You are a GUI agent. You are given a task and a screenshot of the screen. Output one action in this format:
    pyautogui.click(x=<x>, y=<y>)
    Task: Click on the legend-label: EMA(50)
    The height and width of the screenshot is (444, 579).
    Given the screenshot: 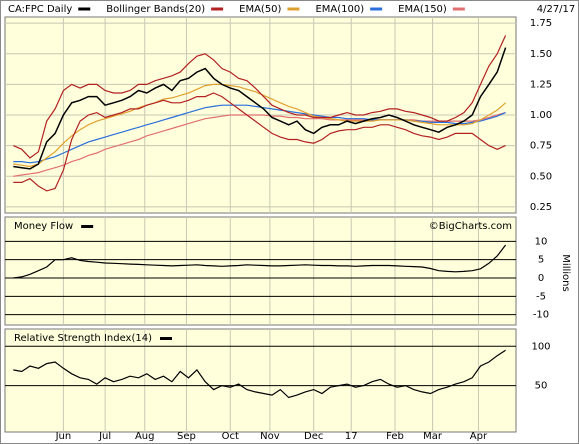 What is the action you would take?
    pyautogui.click(x=260, y=9)
    